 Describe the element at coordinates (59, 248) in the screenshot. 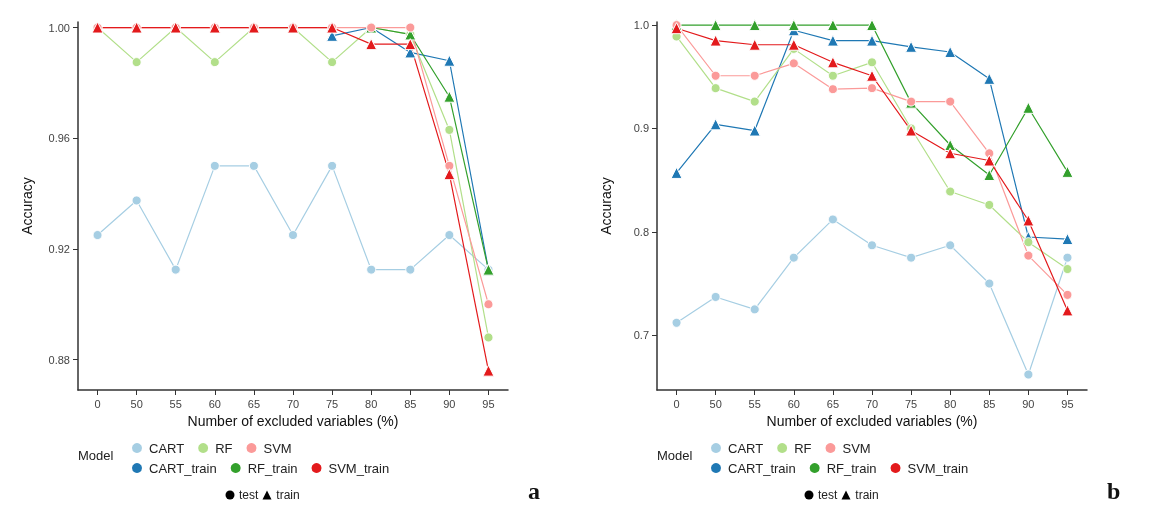

I see `y-tick-label: 0.92` at that location.